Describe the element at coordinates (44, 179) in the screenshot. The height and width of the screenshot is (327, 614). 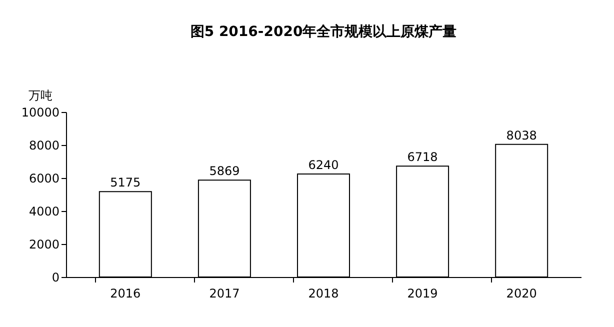
I see `y-tick-label: 6000` at that location.